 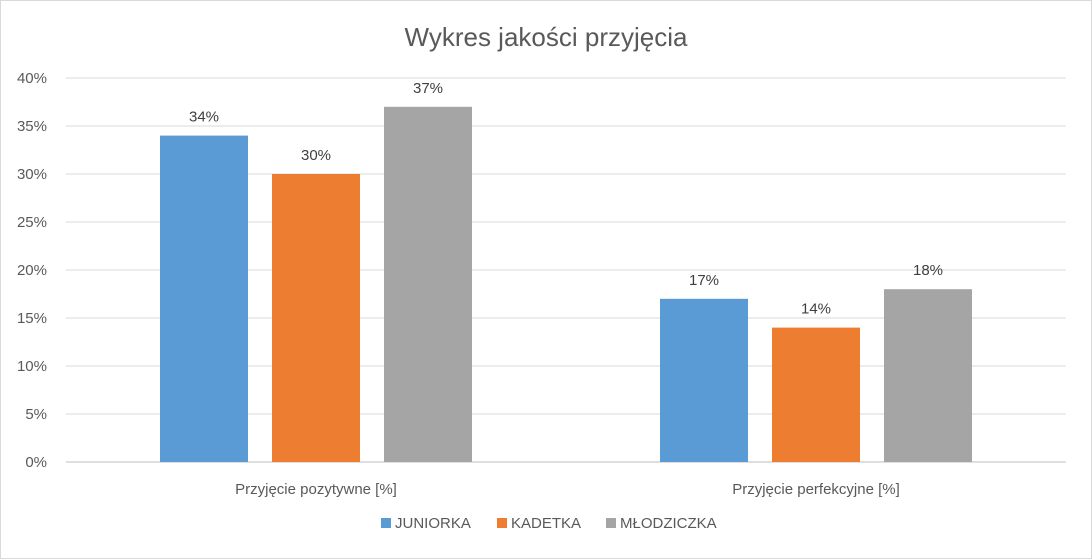 I want to click on y-tick-label: 40%, so click(x=32, y=78).